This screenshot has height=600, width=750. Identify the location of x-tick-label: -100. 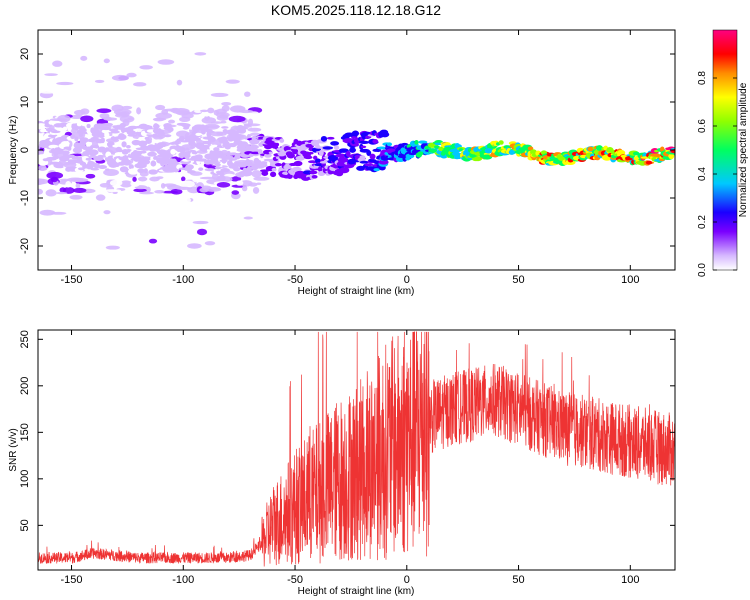
(183, 280).